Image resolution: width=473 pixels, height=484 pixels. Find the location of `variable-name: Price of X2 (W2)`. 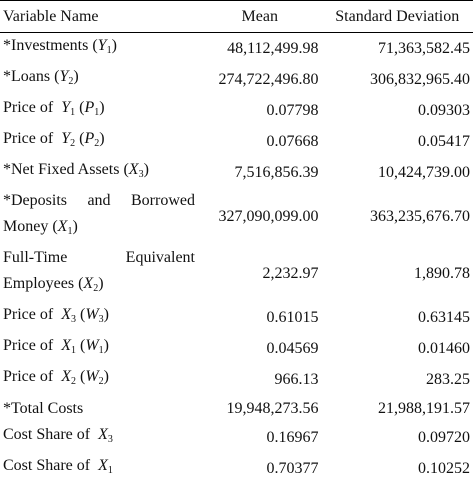

variable-name: Price of X2 (W2) is located at coordinates (99, 379).